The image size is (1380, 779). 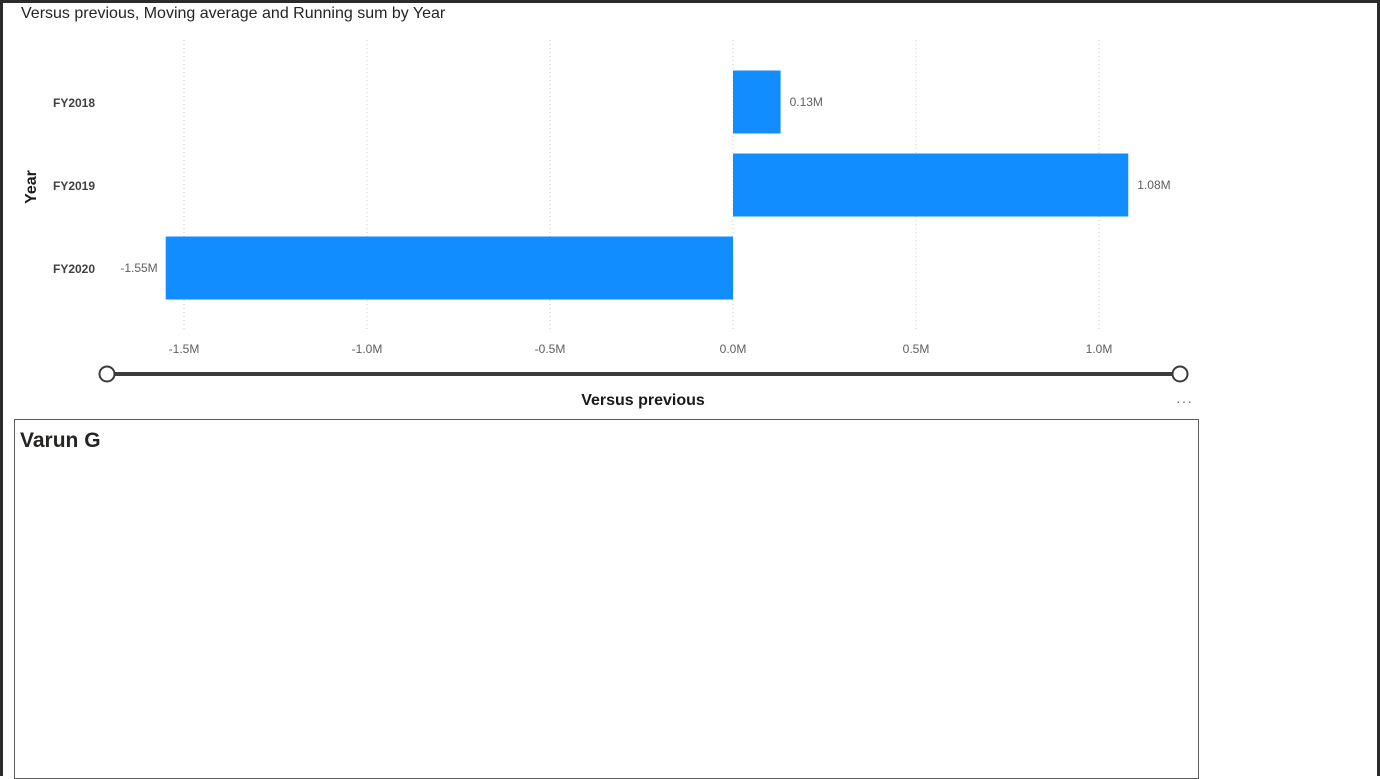 What do you see at coordinates (1153, 185) in the screenshot?
I see `data-label: 1.08M` at bounding box center [1153, 185].